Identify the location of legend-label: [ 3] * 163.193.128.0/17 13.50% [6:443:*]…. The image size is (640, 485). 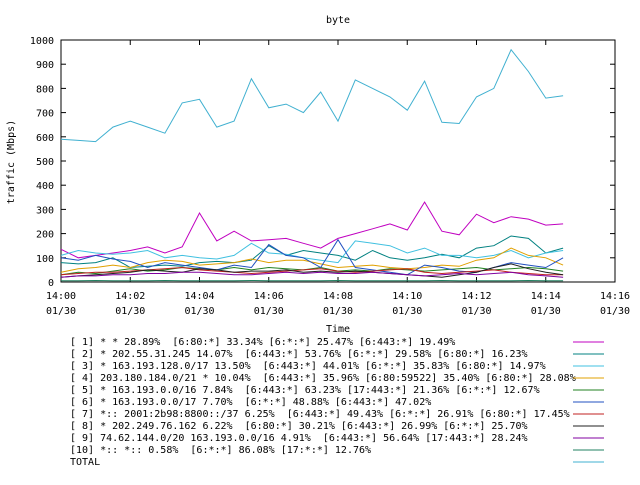
(308, 366).